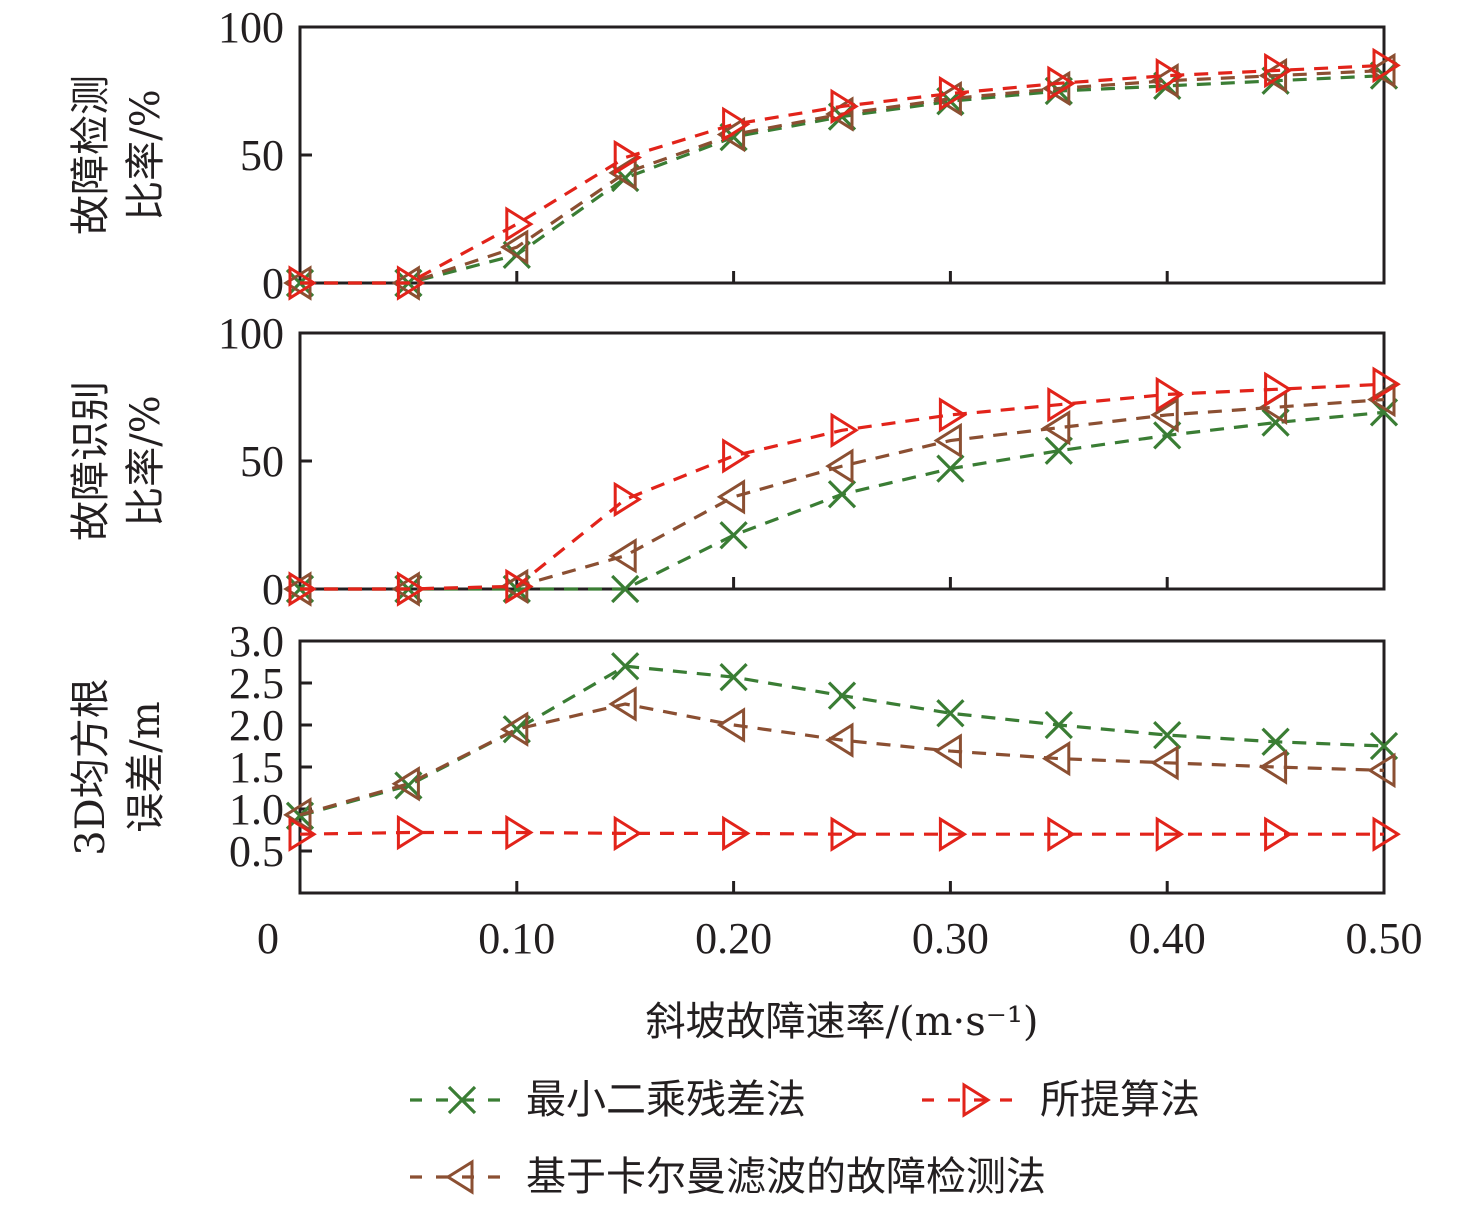  What do you see at coordinates (146, 766) in the screenshot?
I see `panel-3-y-axis-title-line-2: 误差/m` at bounding box center [146, 766].